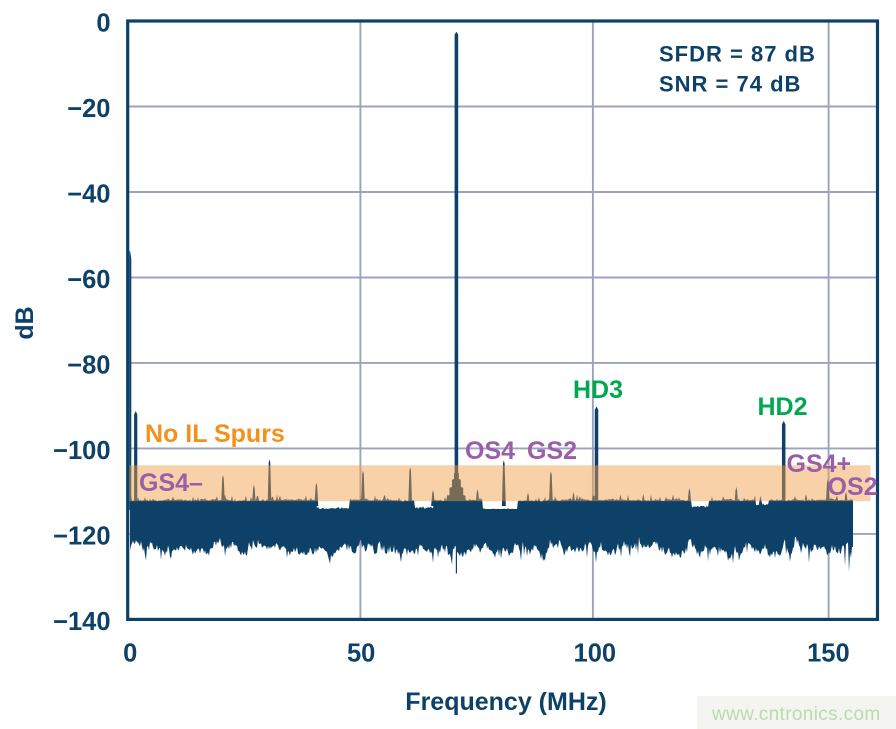 This screenshot has width=896, height=729. Describe the element at coordinates (490, 451) in the screenshot. I see `svg-text: OS4` at that location.